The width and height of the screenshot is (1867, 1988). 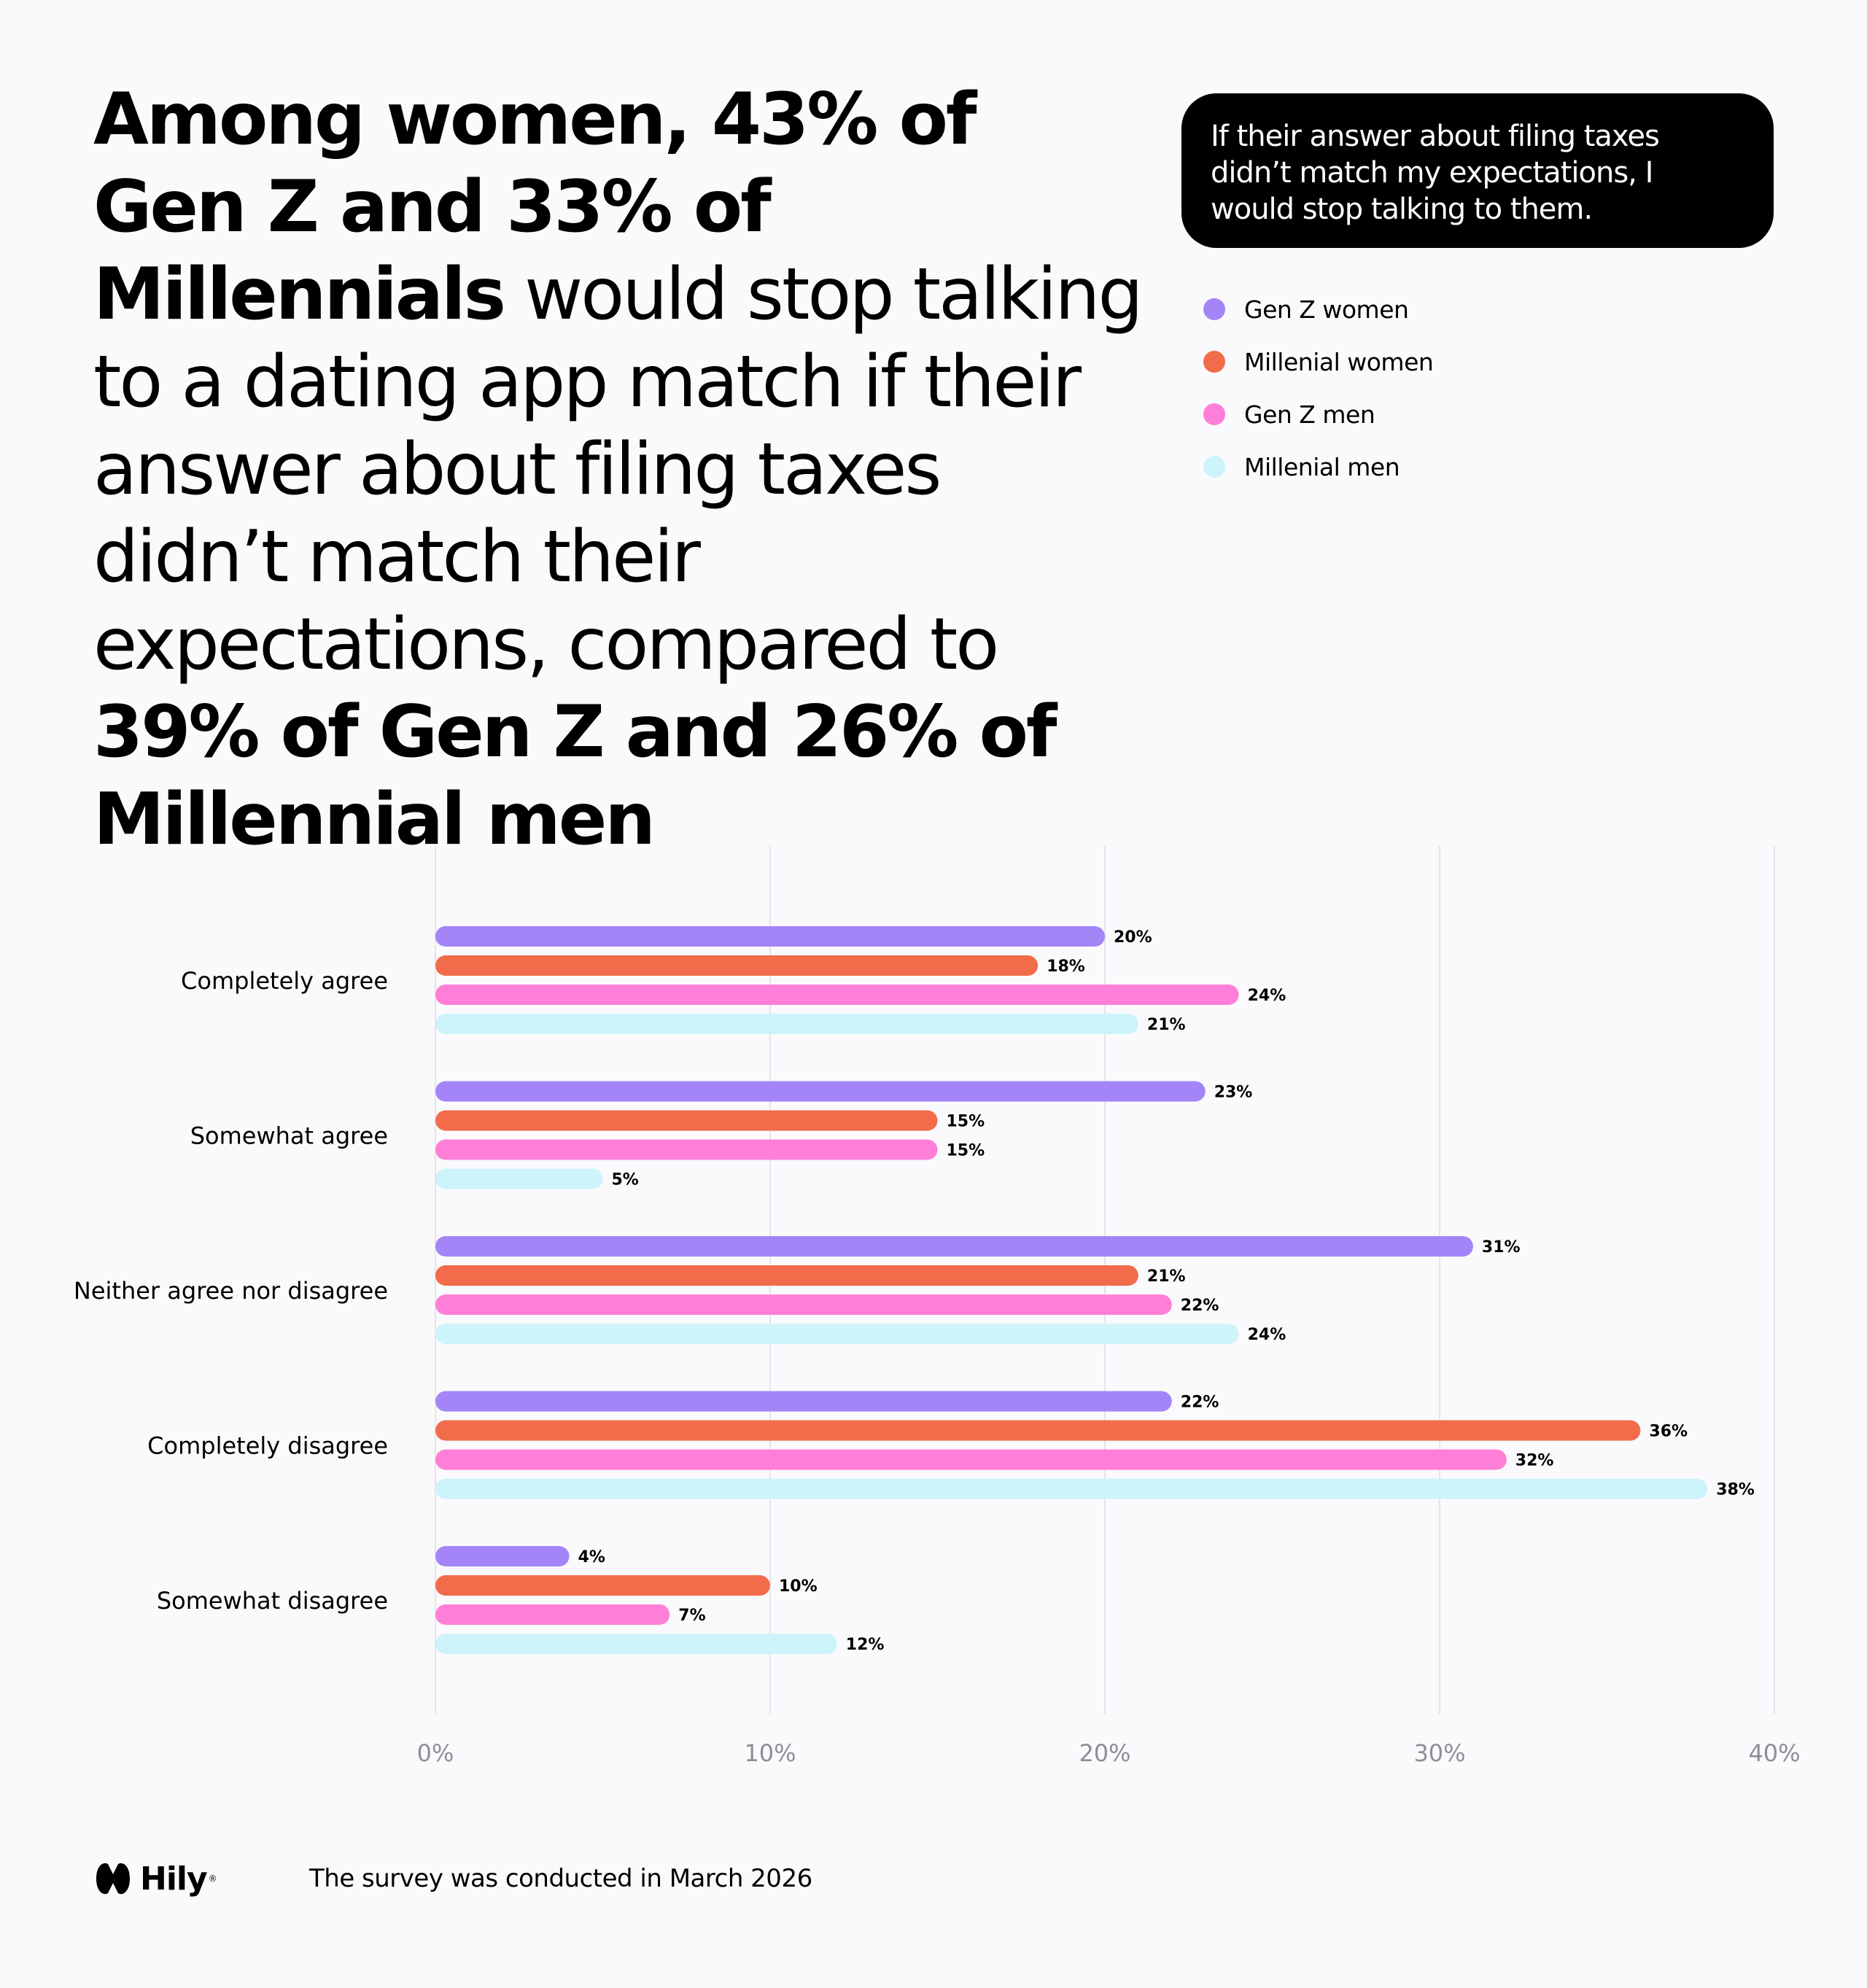 What do you see at coordinates (113, 1879) in the screenshot?
I see `hily-logo-icon` at bounding box center [113, 1879].